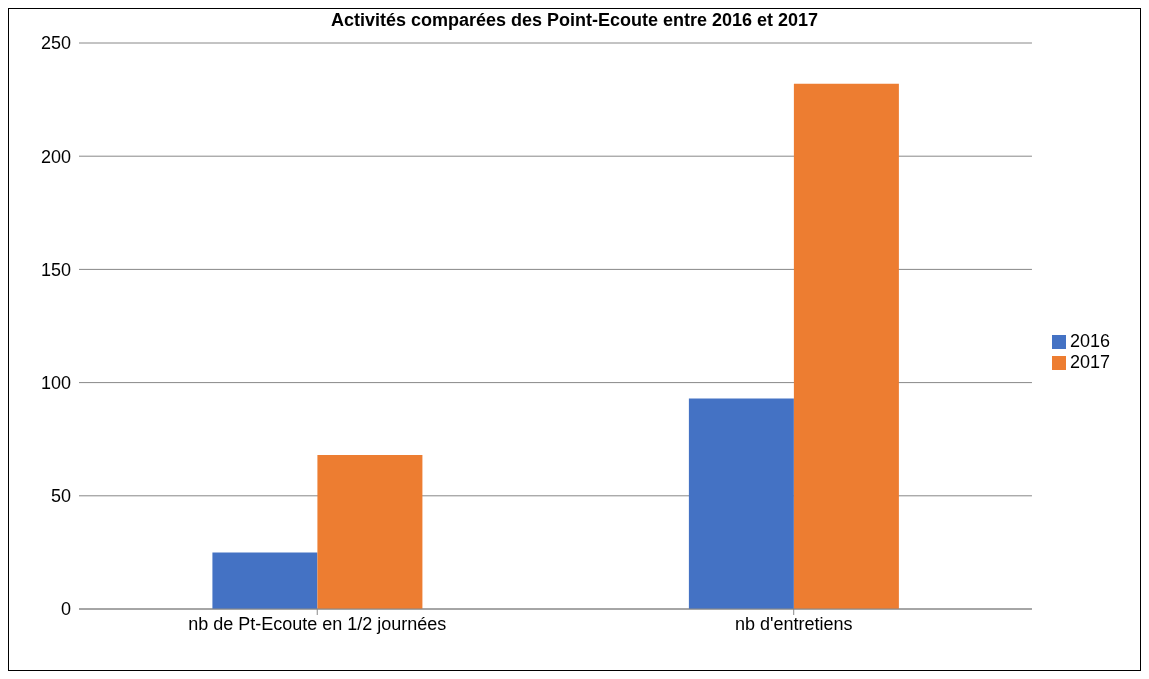 This screenshot has height=679, width=1149. What do you see at coordinates (1089, 341) in the screenshot?
I see `legend-label: 2016` at bounding box center [1089, 341].